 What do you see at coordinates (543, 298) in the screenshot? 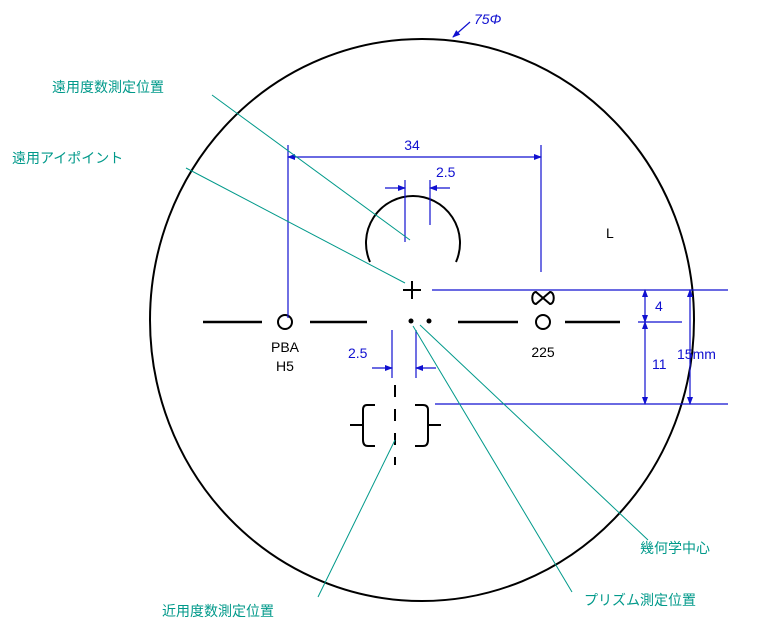
I see `addition-mark` at bounding box center [543, 298].